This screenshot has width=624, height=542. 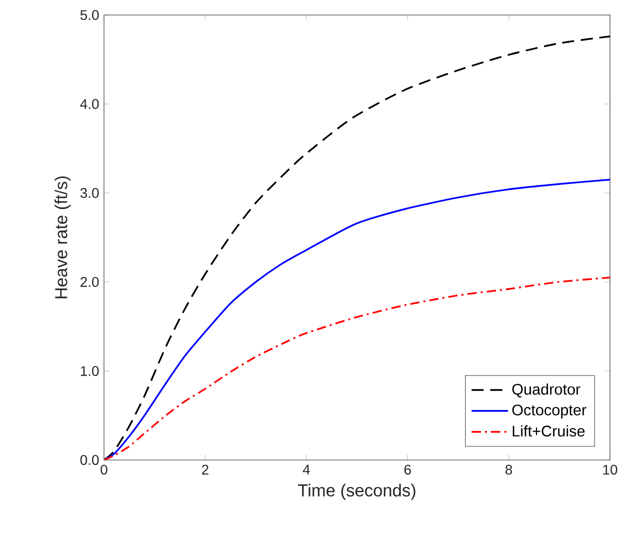 I want to click on x-axis-title: Time (seconds), so click(x=357, y=492).